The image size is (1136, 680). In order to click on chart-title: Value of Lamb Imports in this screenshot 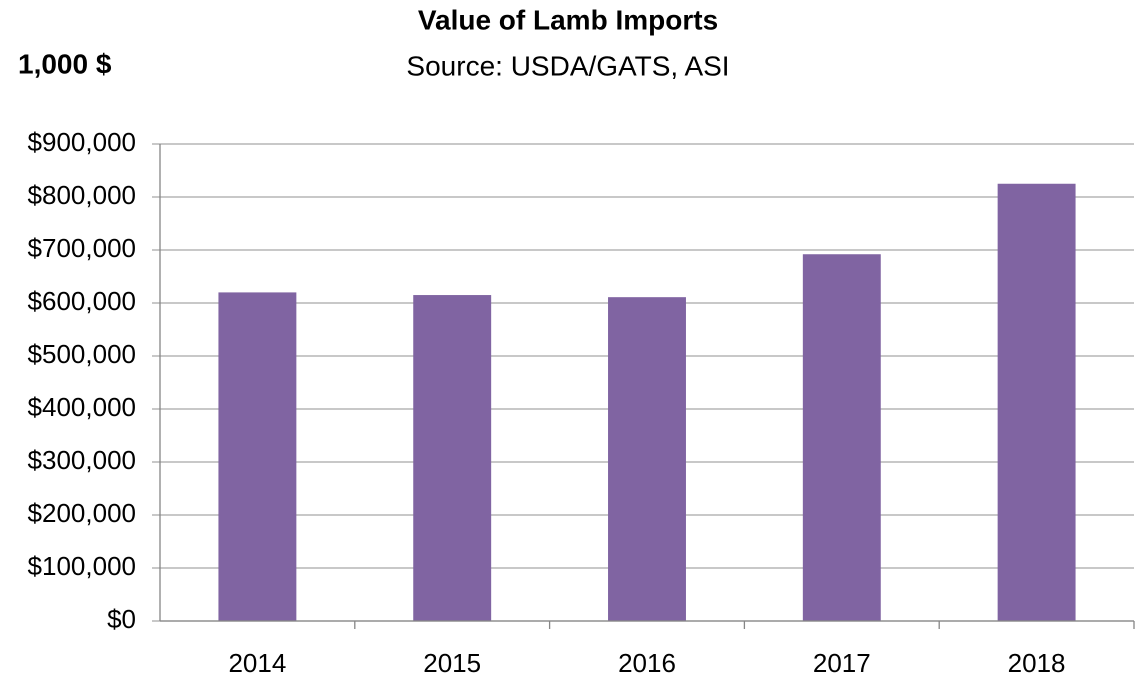, I will do `click(568, 19)`.